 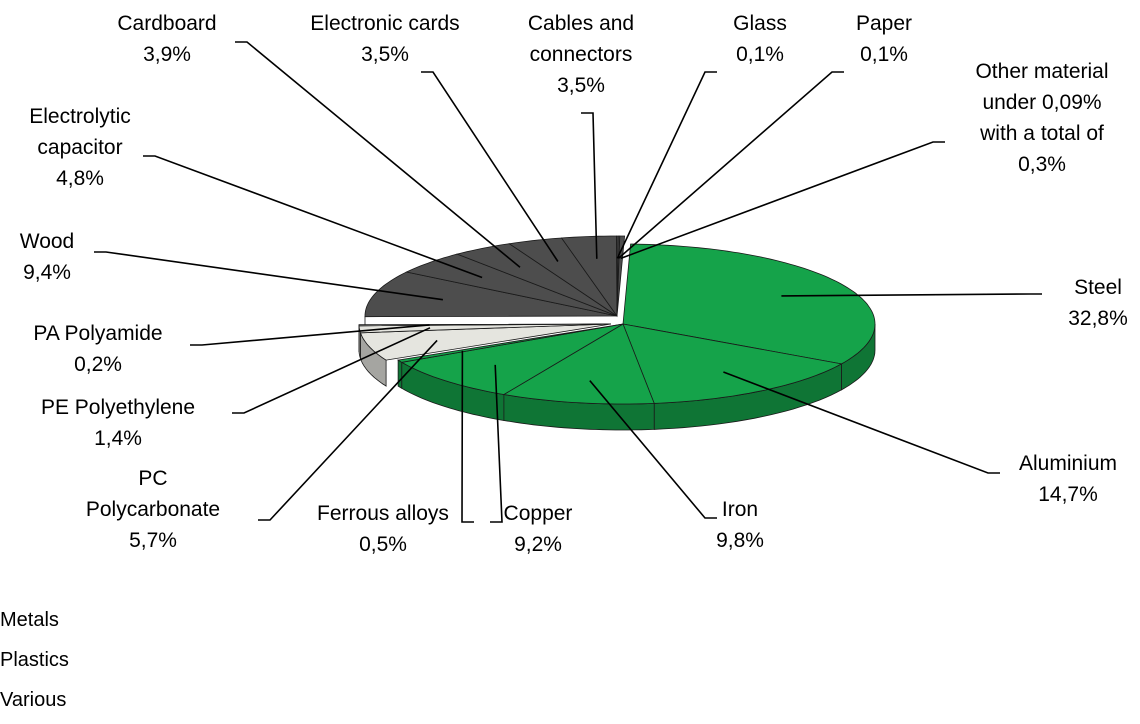 What do you see at coordinates (400, 374) in the screenshot?
I see `slice-side-ferrous-alloys` at bounding box center [400, 374].